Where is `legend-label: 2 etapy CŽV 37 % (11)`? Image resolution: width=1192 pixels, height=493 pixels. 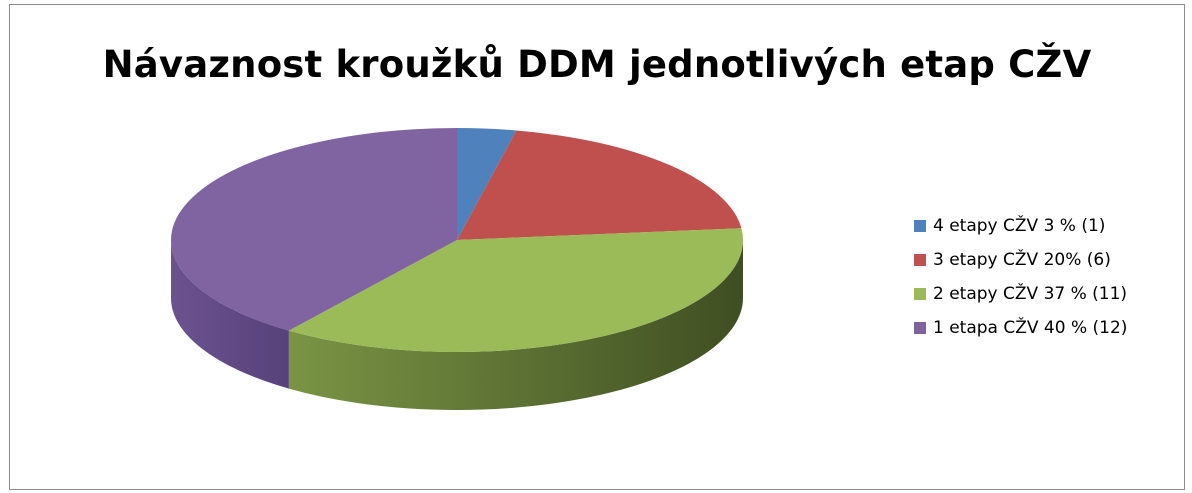 legend-label: 2 etapy CŽV 37 % (11) is located at coordinates (1030, 294).